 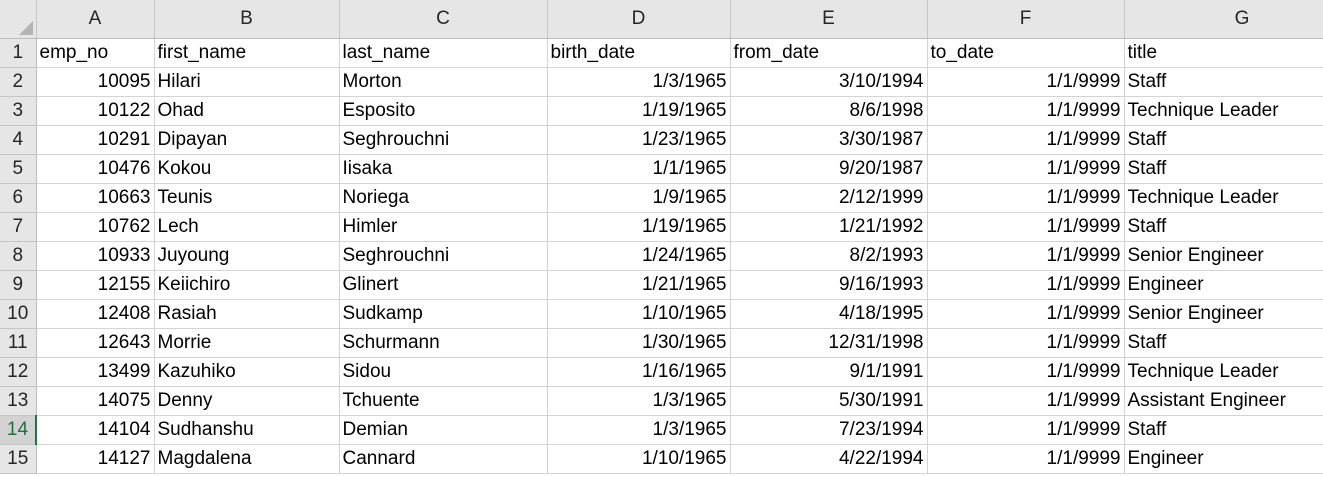 I want to click on cell-c14: Demian, so click(x=443, y=430).